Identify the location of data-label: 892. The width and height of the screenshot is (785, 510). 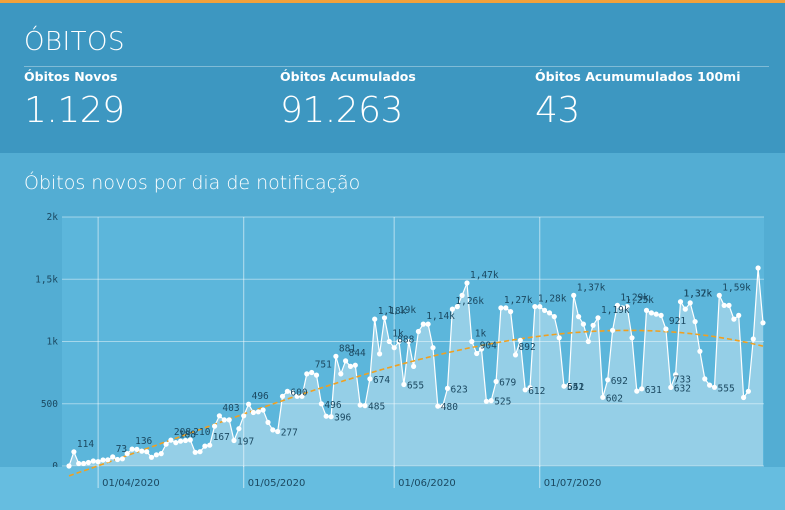
(527, 347).